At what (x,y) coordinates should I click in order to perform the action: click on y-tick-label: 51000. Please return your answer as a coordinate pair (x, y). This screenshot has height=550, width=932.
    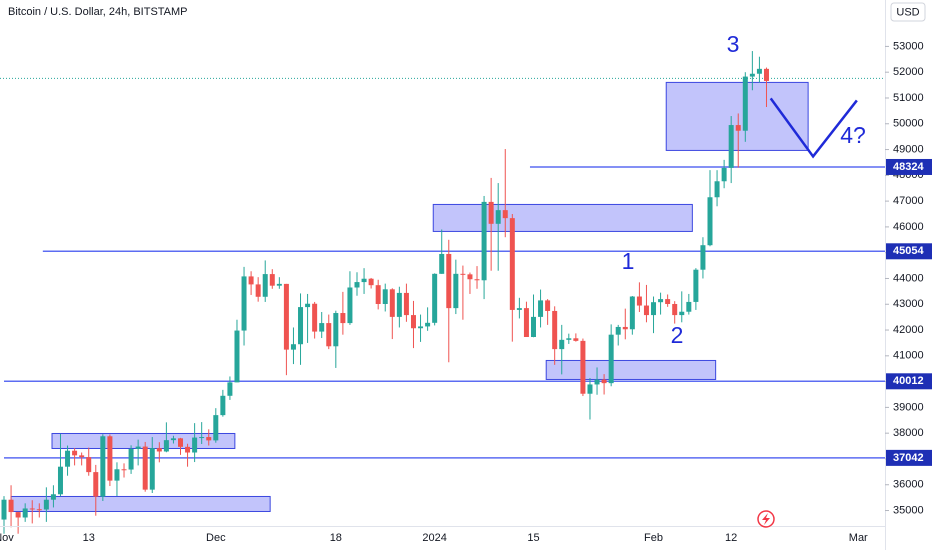
    Looking at the image, I should click on (908, 98).